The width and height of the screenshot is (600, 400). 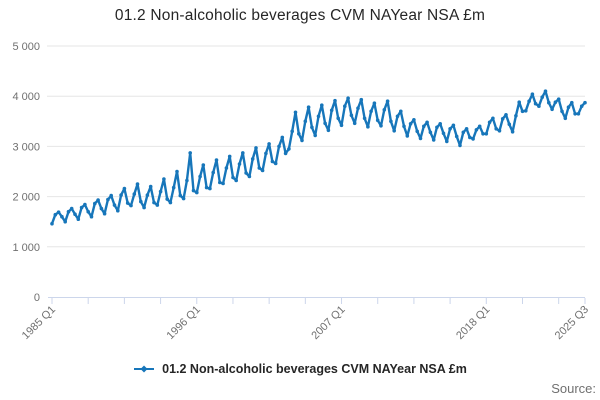 What do you see at coordinates (144, 369) in the screenshot?
I see `legend-series-marker-icon` at bounding box center [144, 369].